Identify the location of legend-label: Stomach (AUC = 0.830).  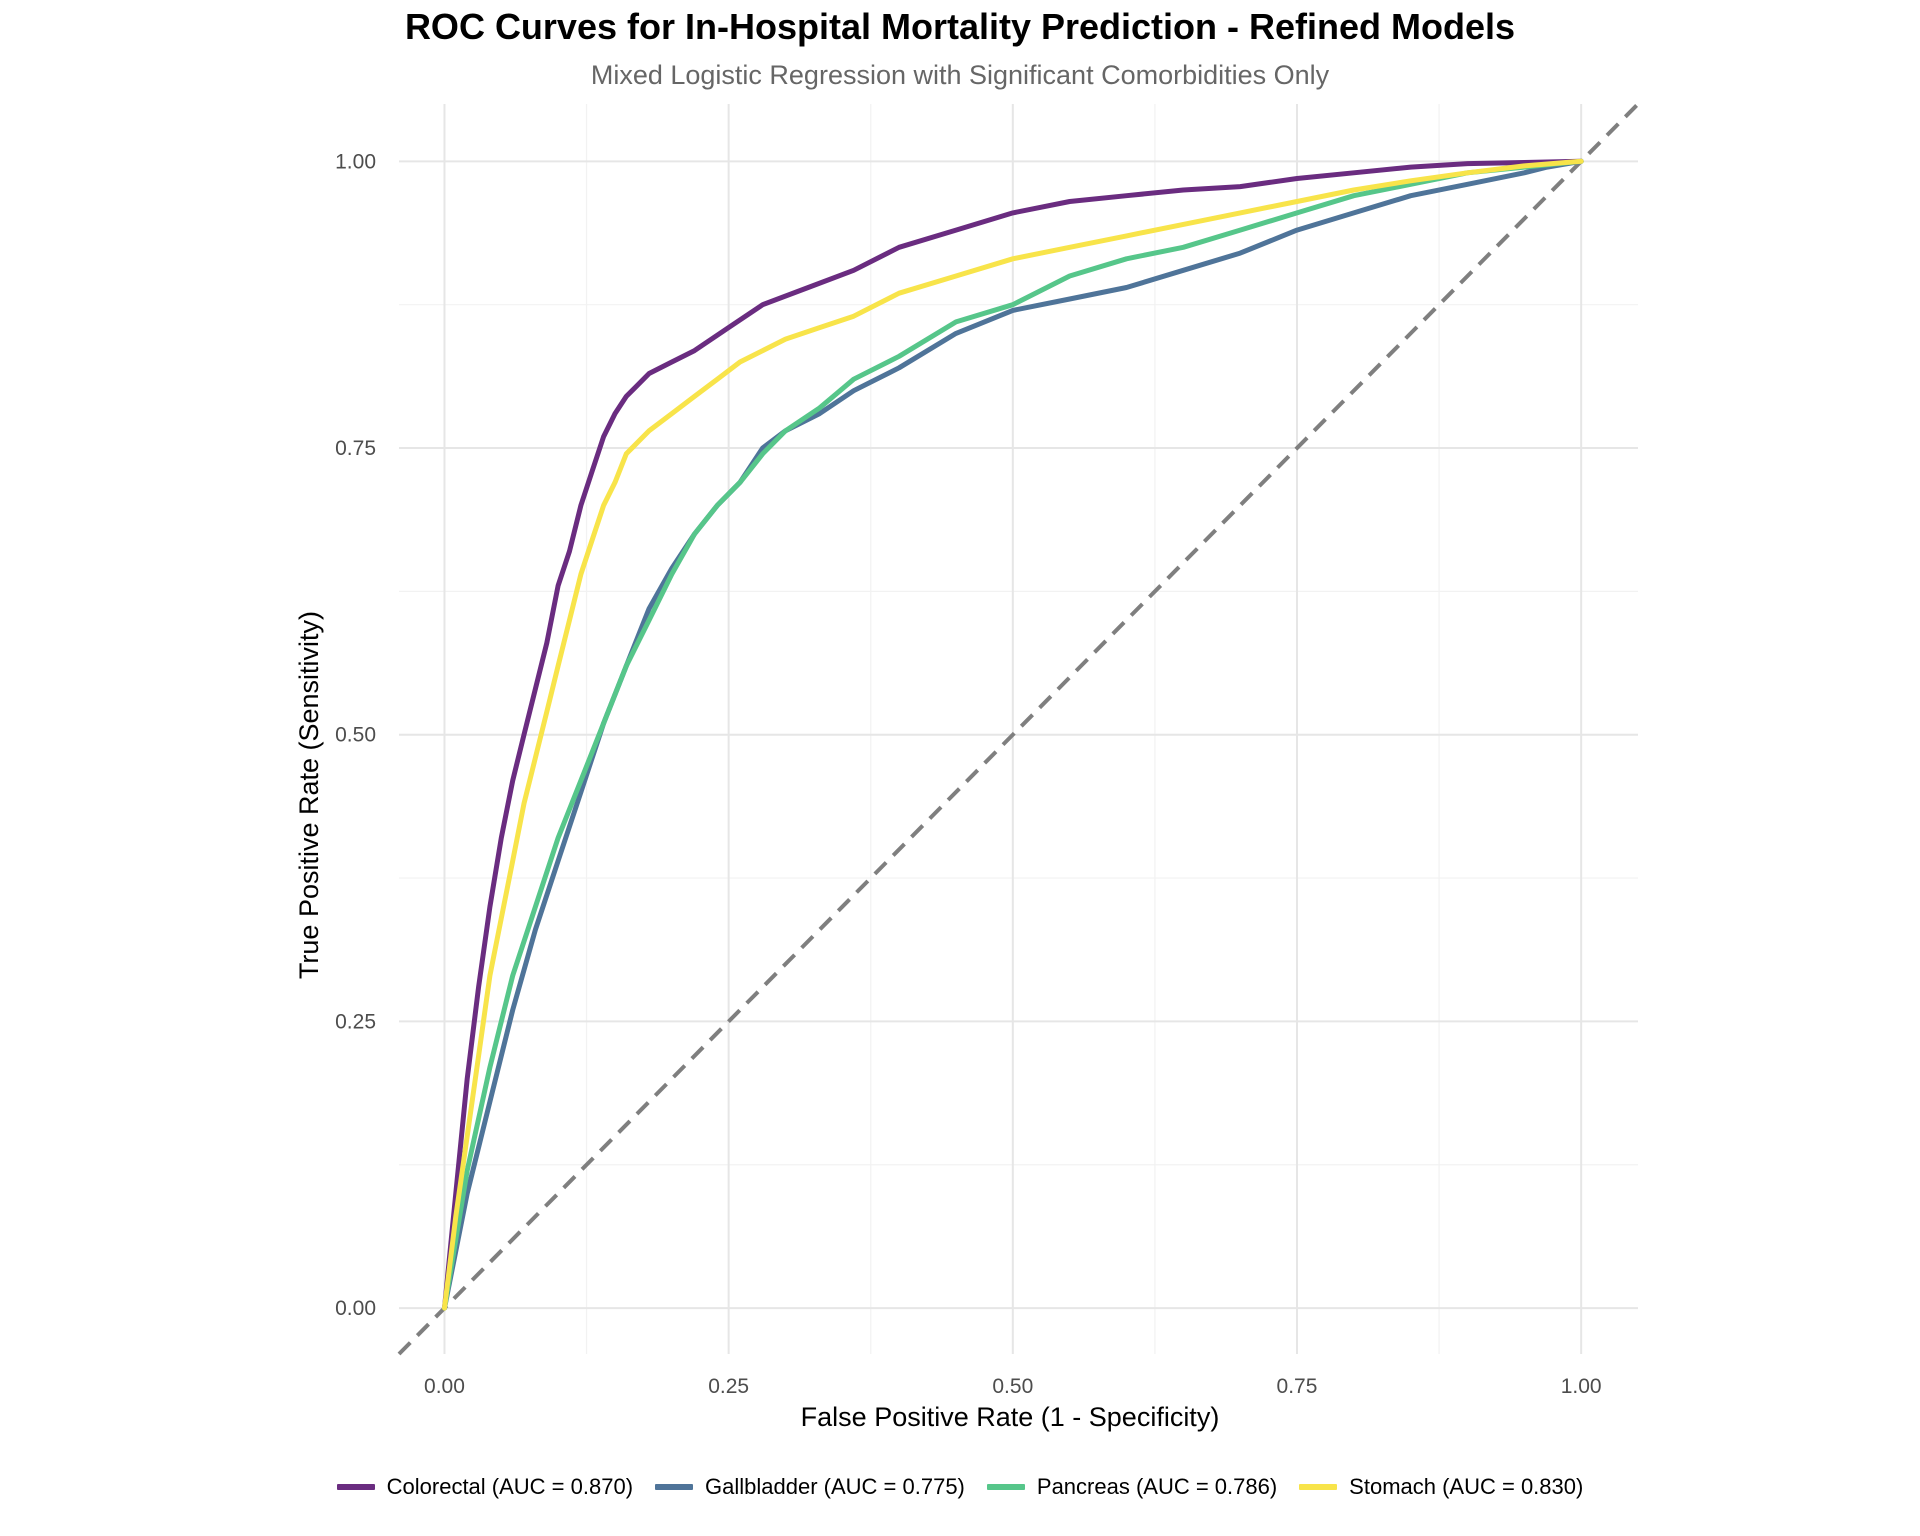
(1466, 1486).